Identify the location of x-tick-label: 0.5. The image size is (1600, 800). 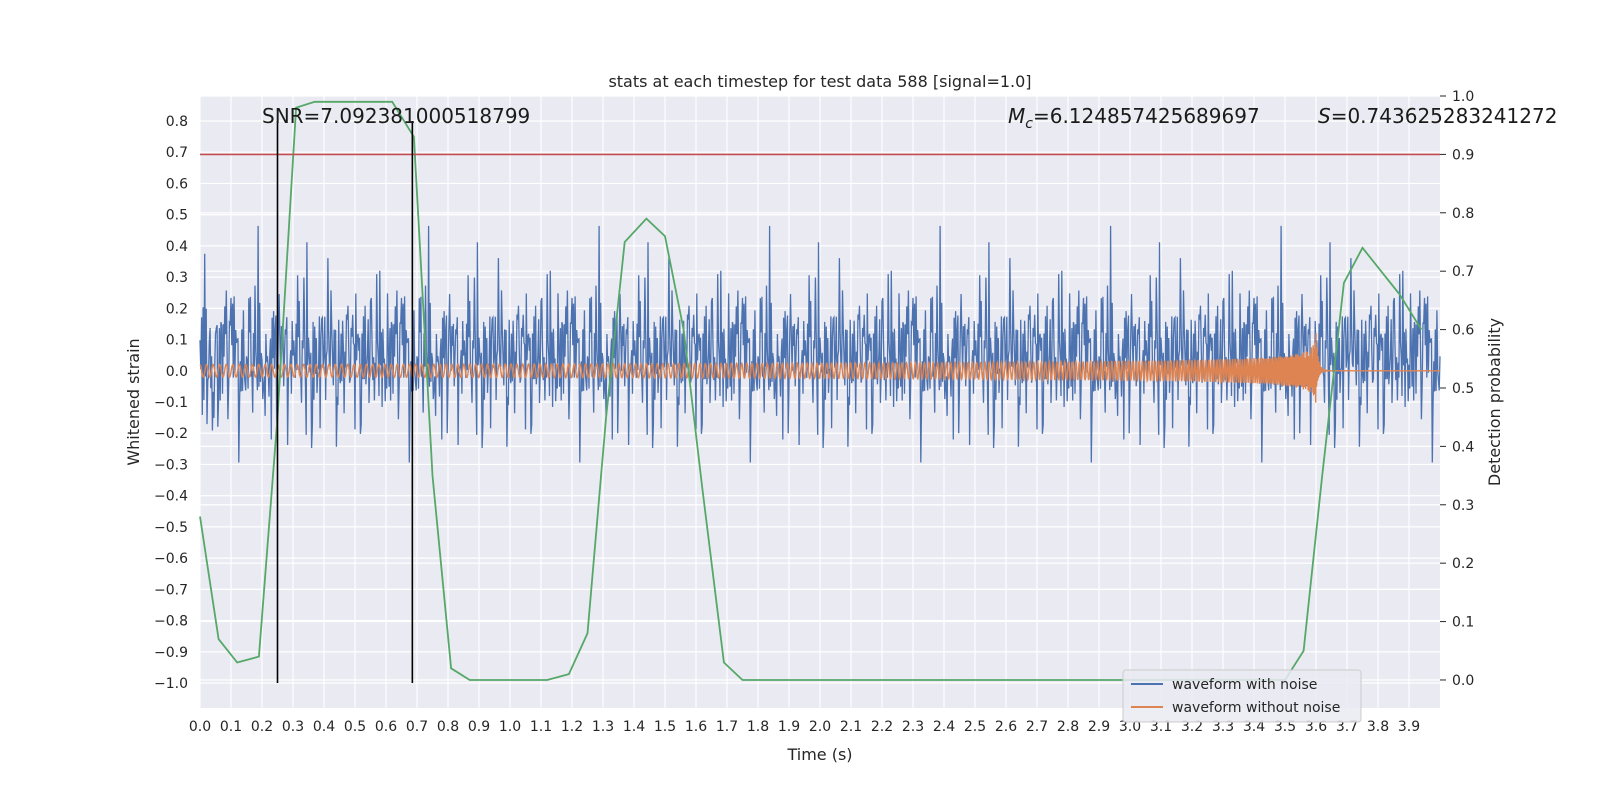
(355, 727).